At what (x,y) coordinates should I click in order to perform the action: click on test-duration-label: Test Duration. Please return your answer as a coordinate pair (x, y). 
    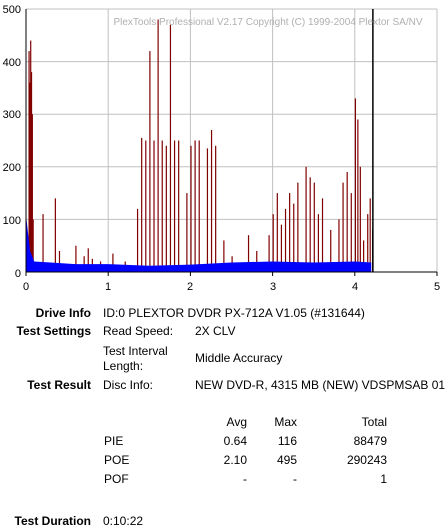
    Looking at the image, I should click on (52, 521).